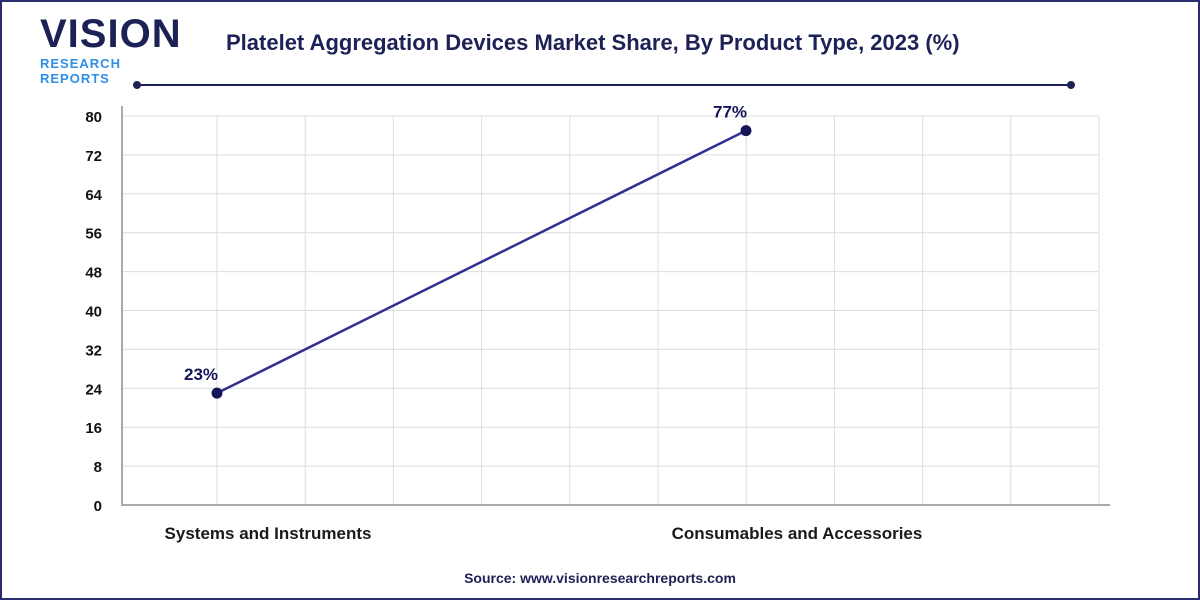  Describe the element at coordinates (93, 350) in the screenshot. I see `y-tick-label: 32` at that location.